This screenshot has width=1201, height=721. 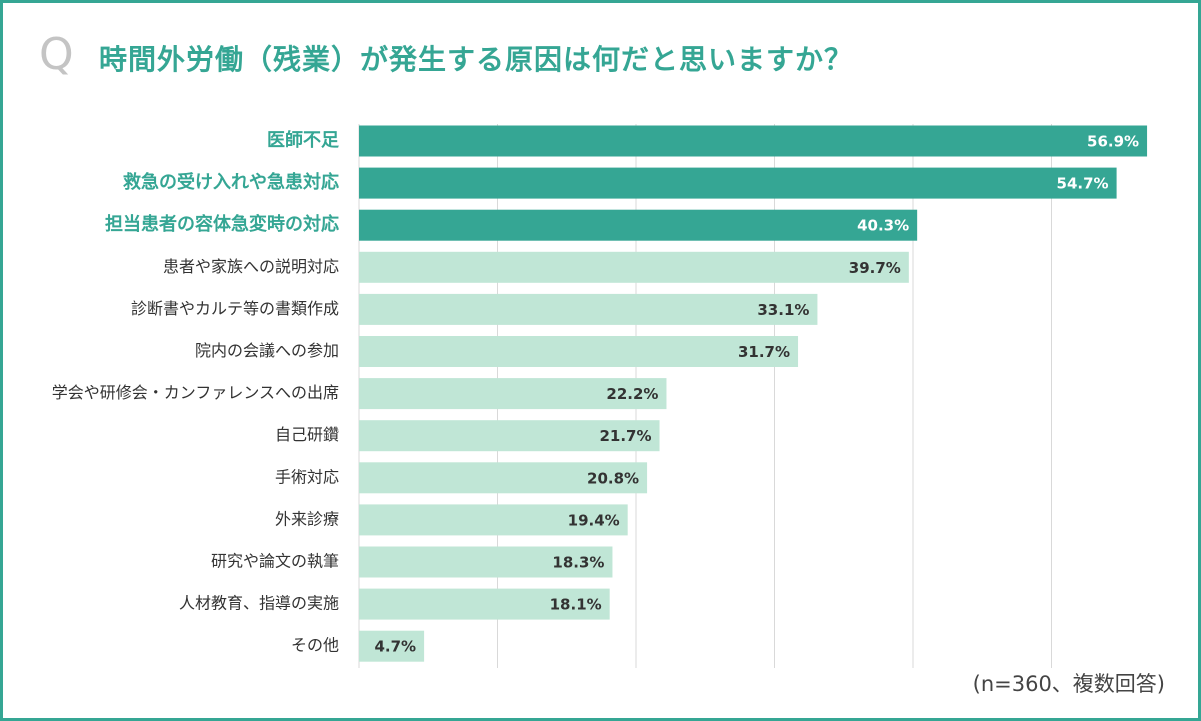 I want to click on value-label: 19.4%, so click(x=594, y=520).